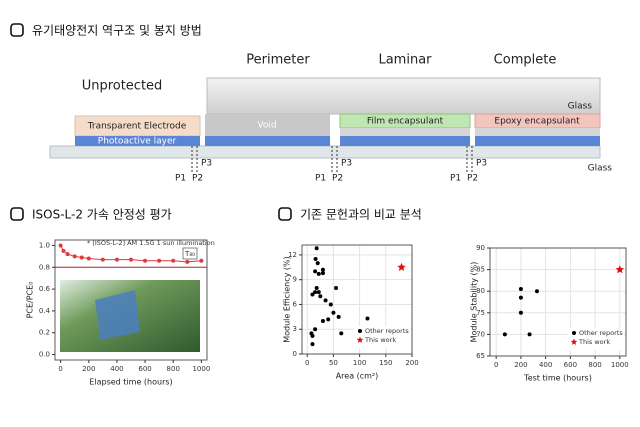 Image resolution: width=640 pixels, height=427 pixels. Describe the element at coordinates (403, 96) in the screenshot. I see `top-glass` at that location.